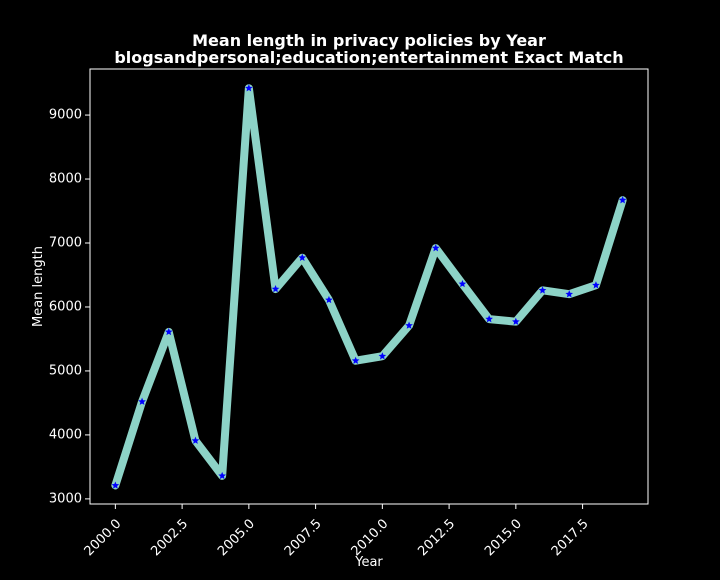  I want to click on x-tick-label: 2007.5, so click(303, 537).